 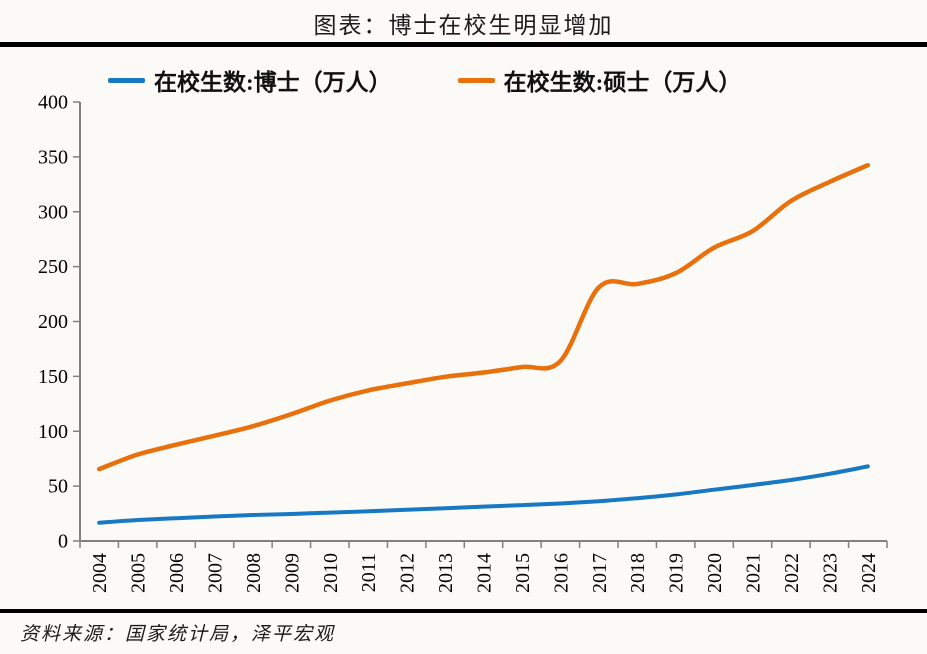 What do you see at coordinates (523, 573) in the screenshot?
I see `x-tick-label: 2015` at bounding box center [523, 573].